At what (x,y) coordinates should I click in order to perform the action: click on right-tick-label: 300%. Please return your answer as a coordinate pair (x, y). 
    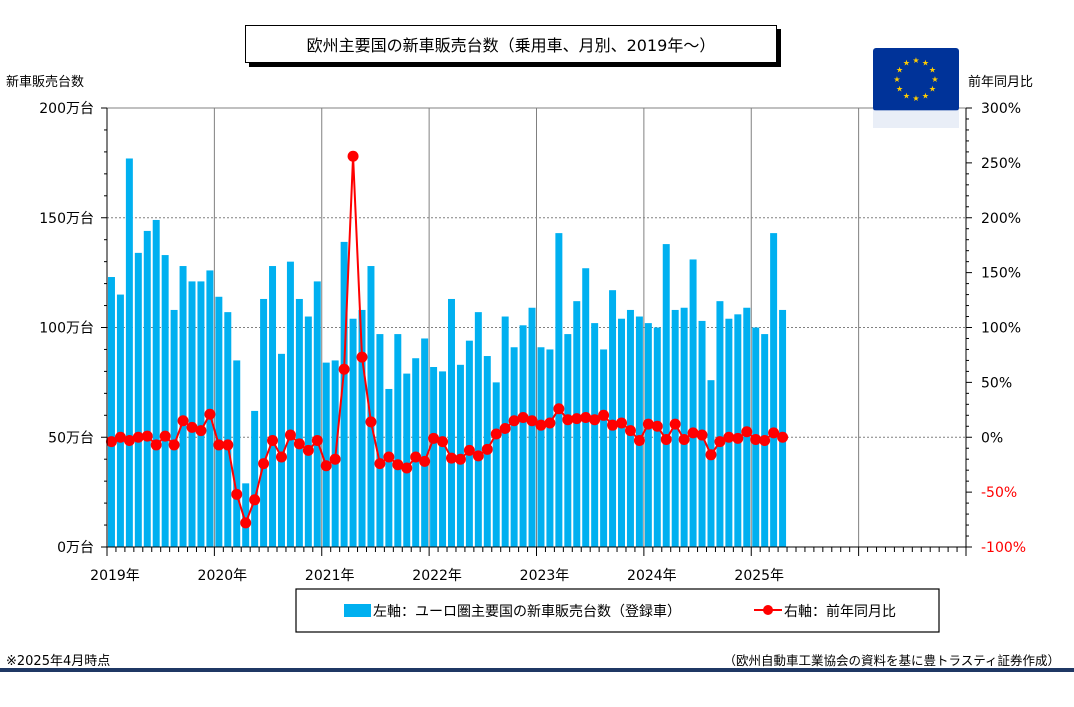
    Looking at the image, I should click on (1001, 109).